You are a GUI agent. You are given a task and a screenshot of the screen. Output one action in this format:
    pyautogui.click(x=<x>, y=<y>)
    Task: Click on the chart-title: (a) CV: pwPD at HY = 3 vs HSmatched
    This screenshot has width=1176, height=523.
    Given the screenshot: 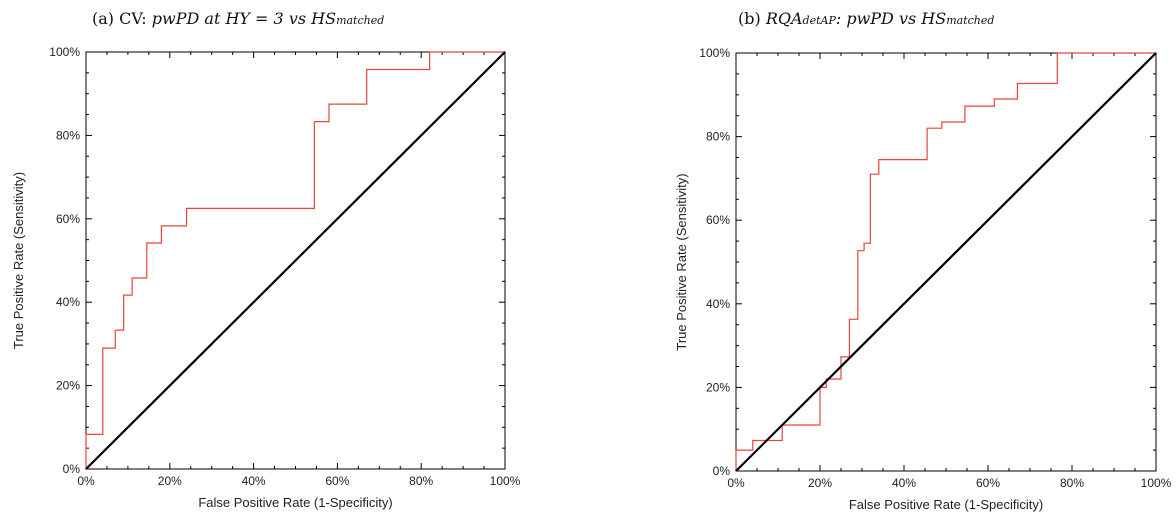 What is the action you would take?
    pyautogui.click(x=238, y=18)
    